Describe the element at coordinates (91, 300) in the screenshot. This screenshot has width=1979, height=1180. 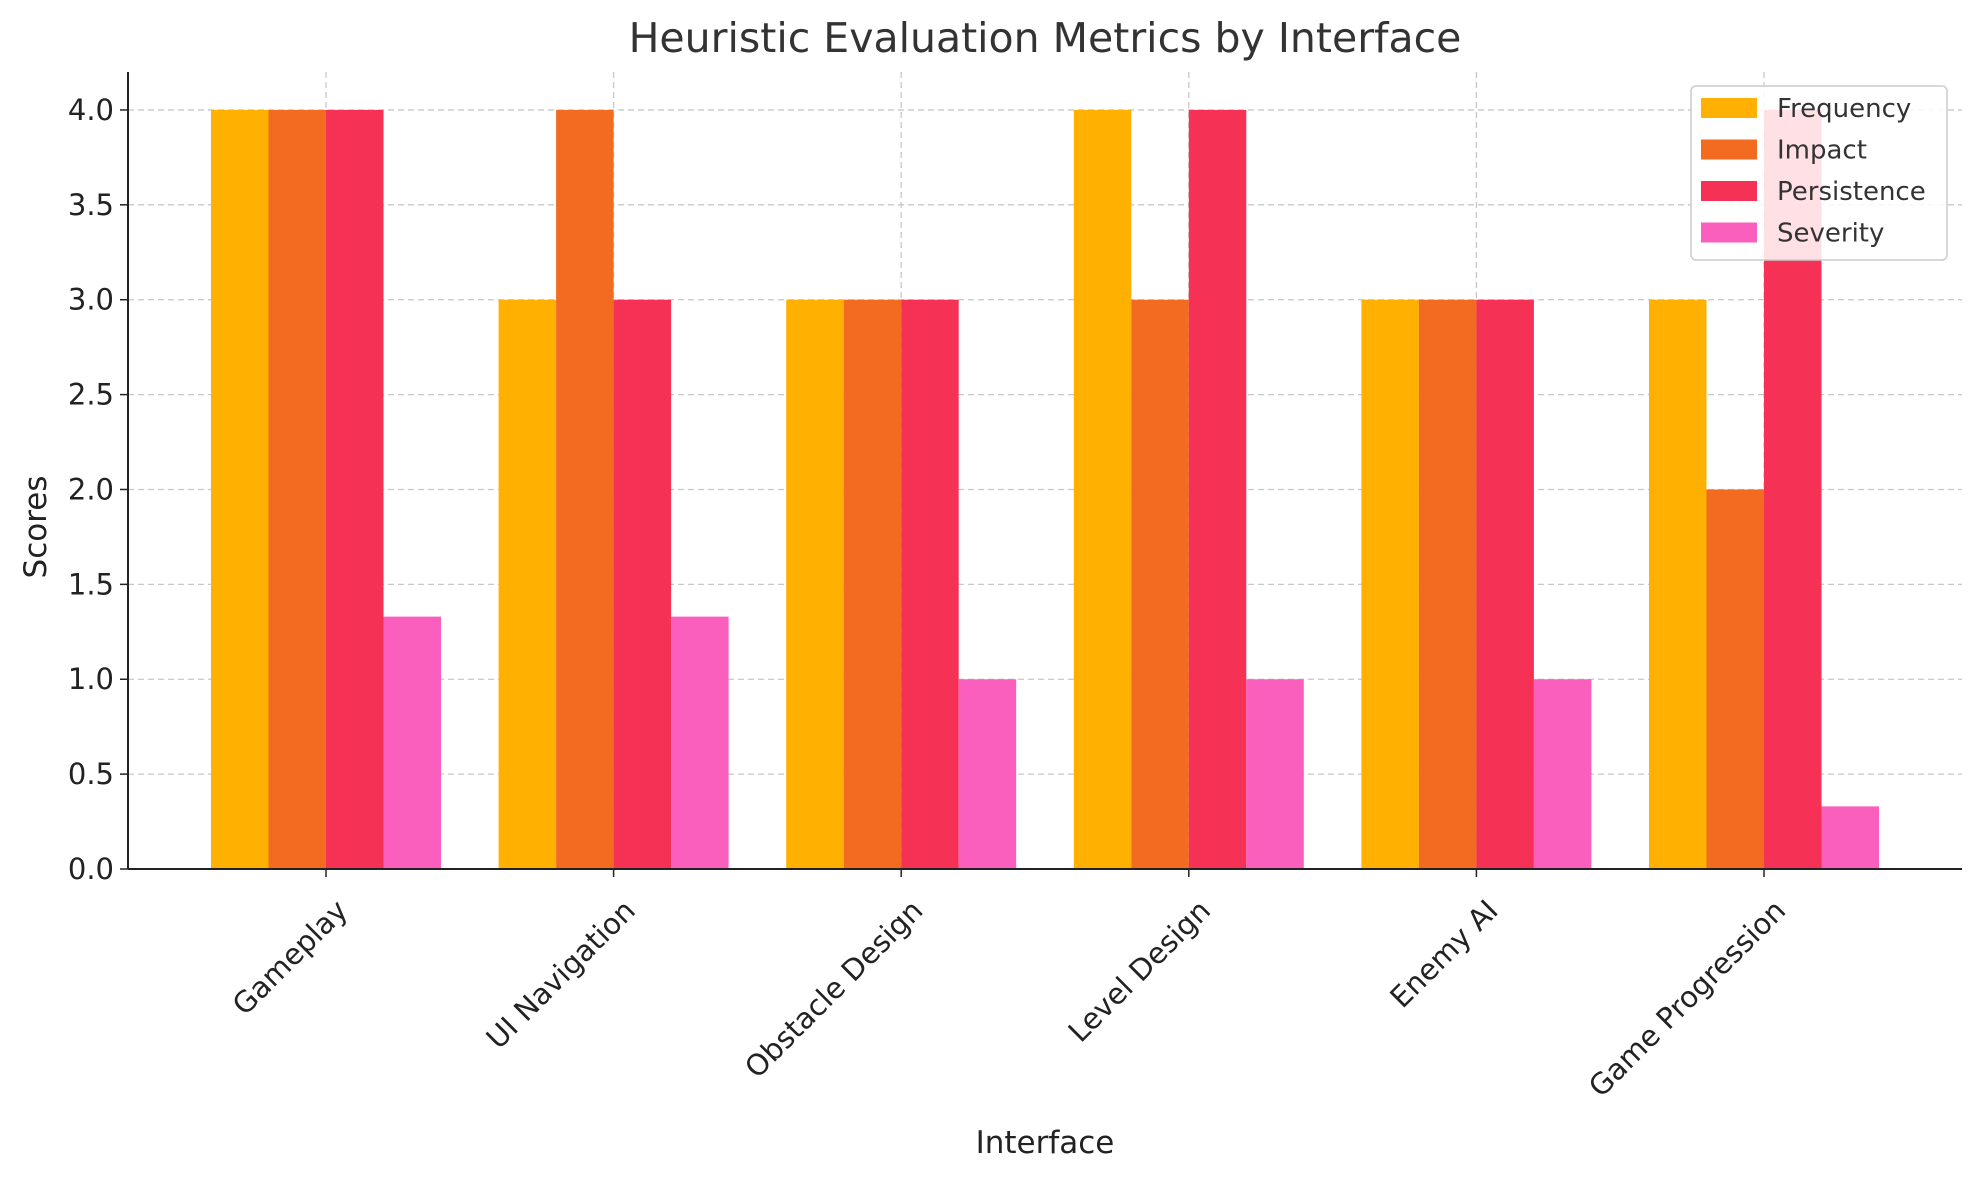
I see `y-tick-label: 3.0` at that location.